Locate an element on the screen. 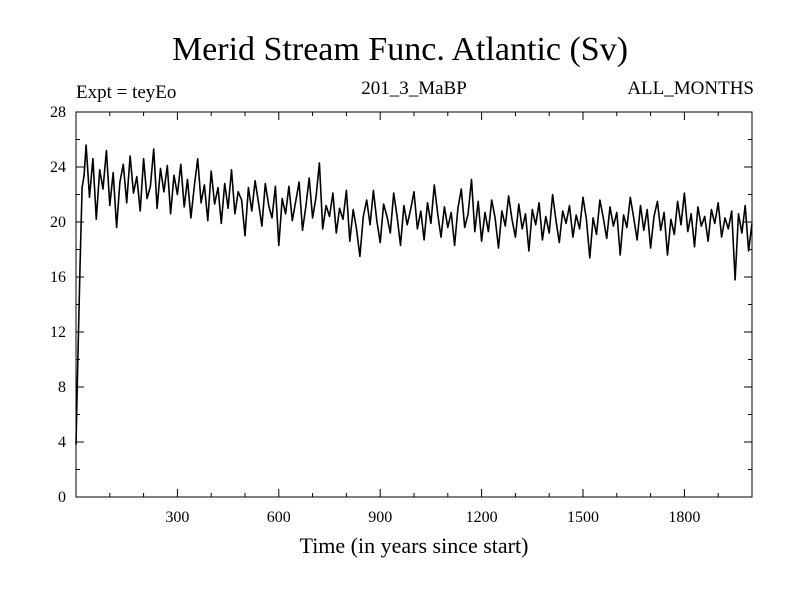 This screenshot has width=800, height=600. y-tick-label: 28 is located at coordinates (58, 112).